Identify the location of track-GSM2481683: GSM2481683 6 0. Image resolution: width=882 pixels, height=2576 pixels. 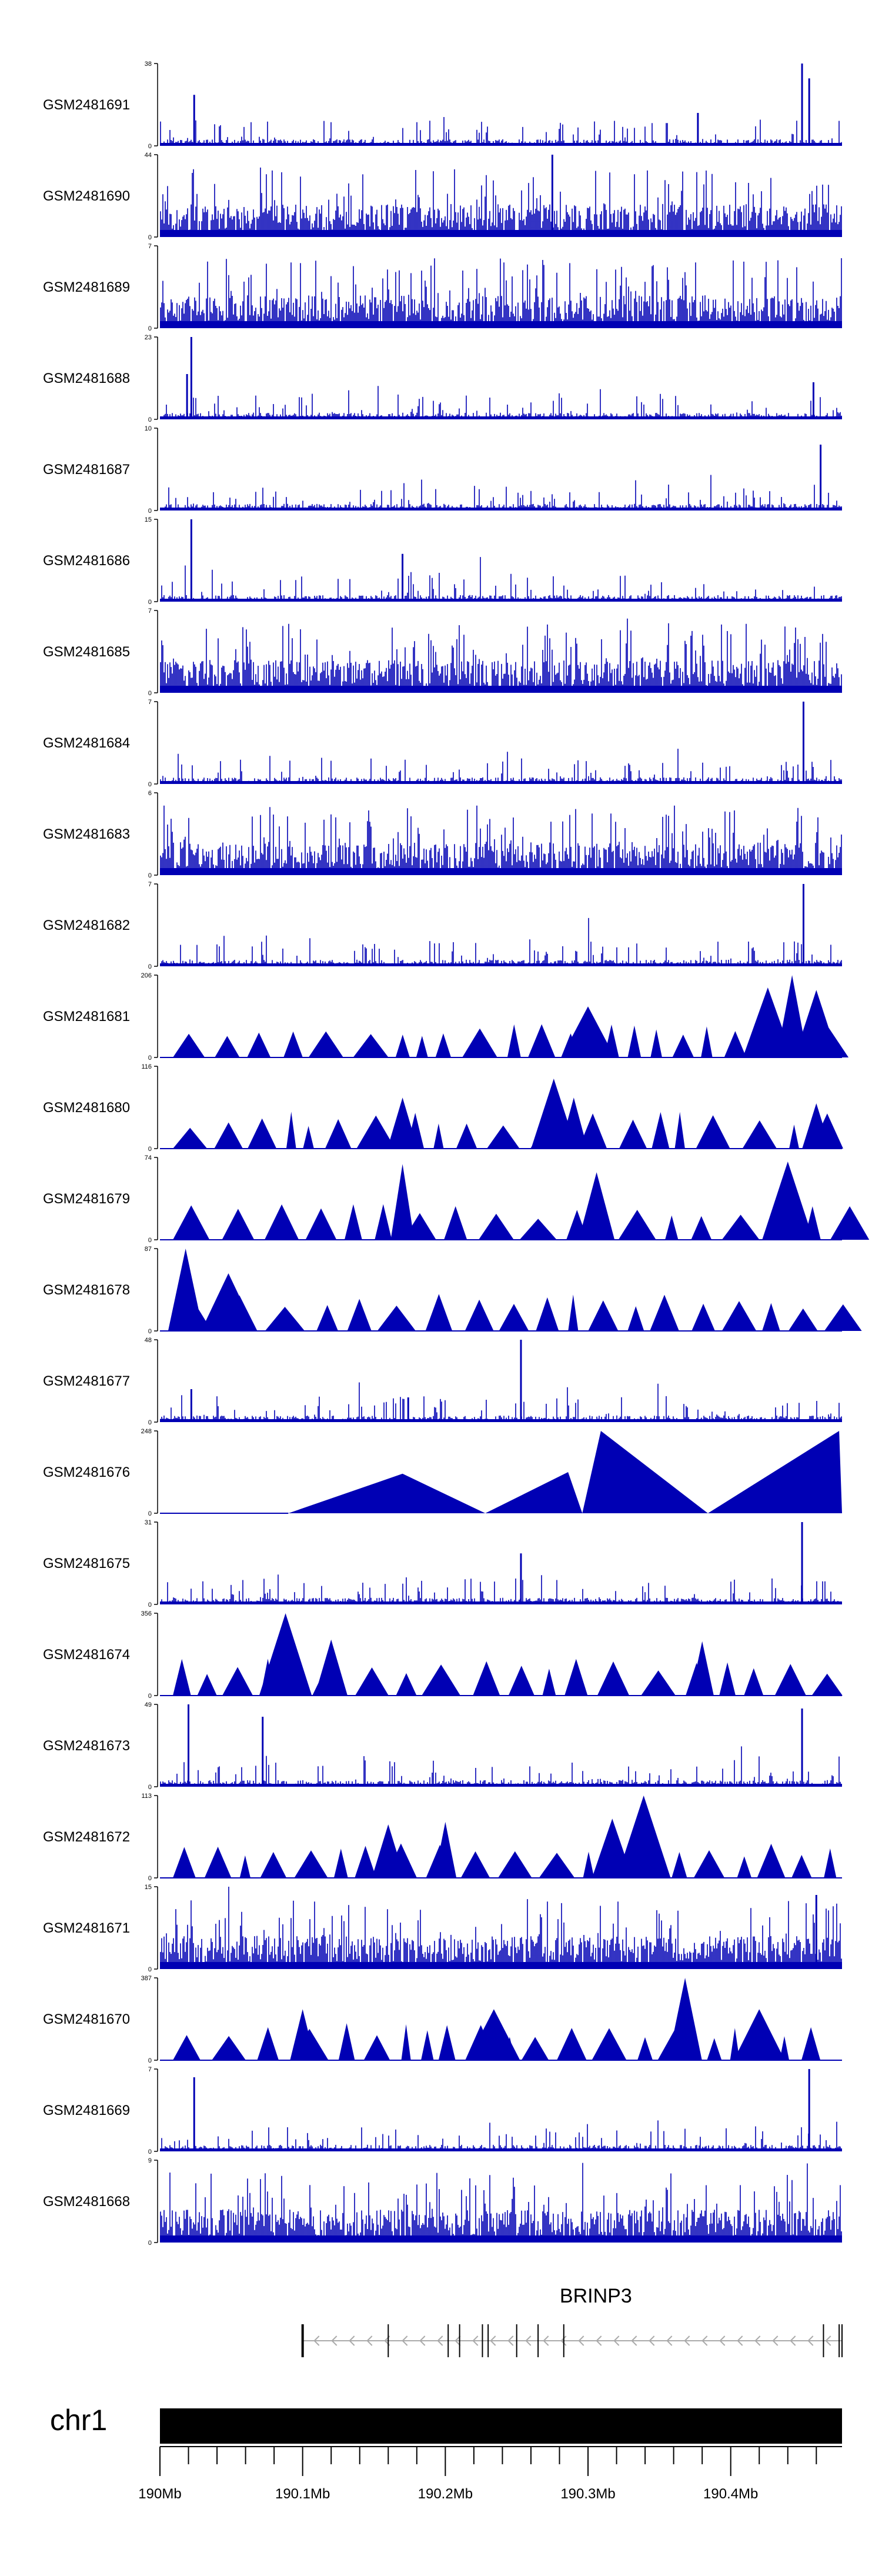
(442, 834).